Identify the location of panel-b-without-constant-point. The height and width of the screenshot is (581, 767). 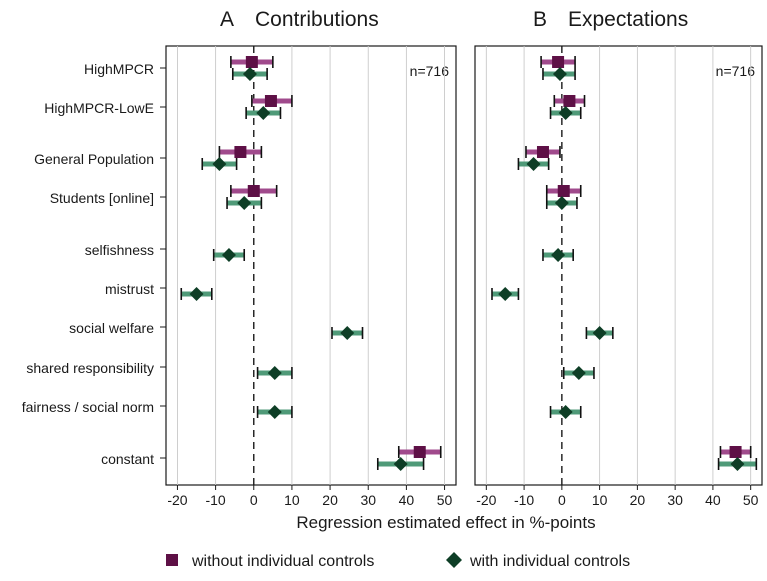
(735, 452).